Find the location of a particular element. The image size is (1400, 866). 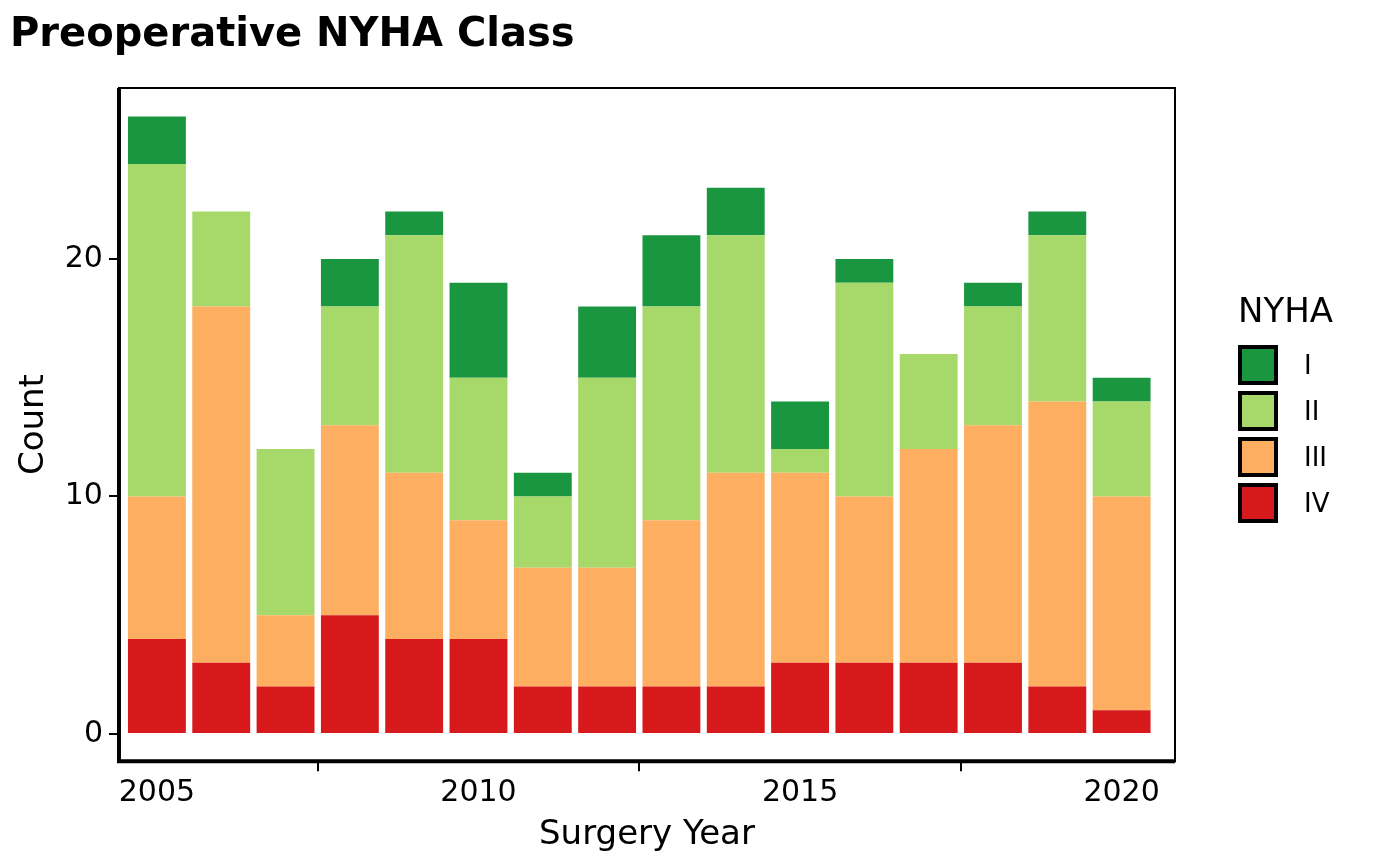

y-axis-title: Count is located at coordinates (31, 425).